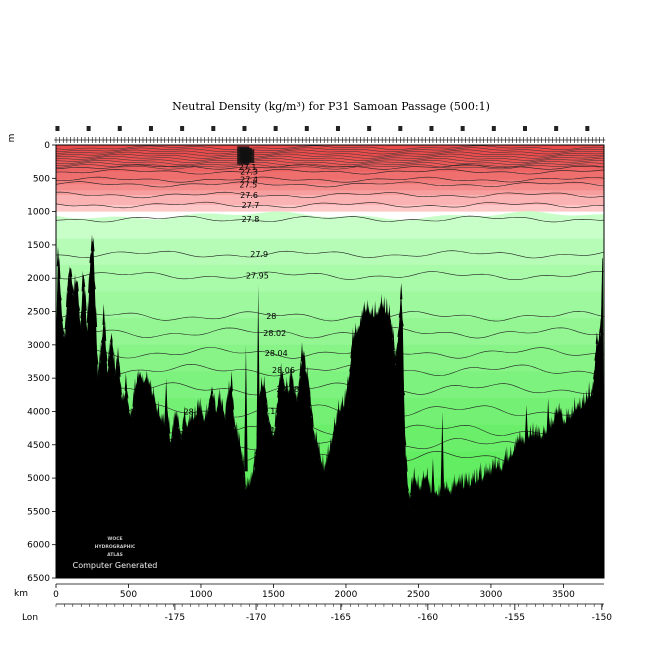 This screenshot has width=650, height=650. What do you see at coordinates (38, 446) in the screenshot?
I see `y-tick-label: 4500` at bounding box center [38, 446].